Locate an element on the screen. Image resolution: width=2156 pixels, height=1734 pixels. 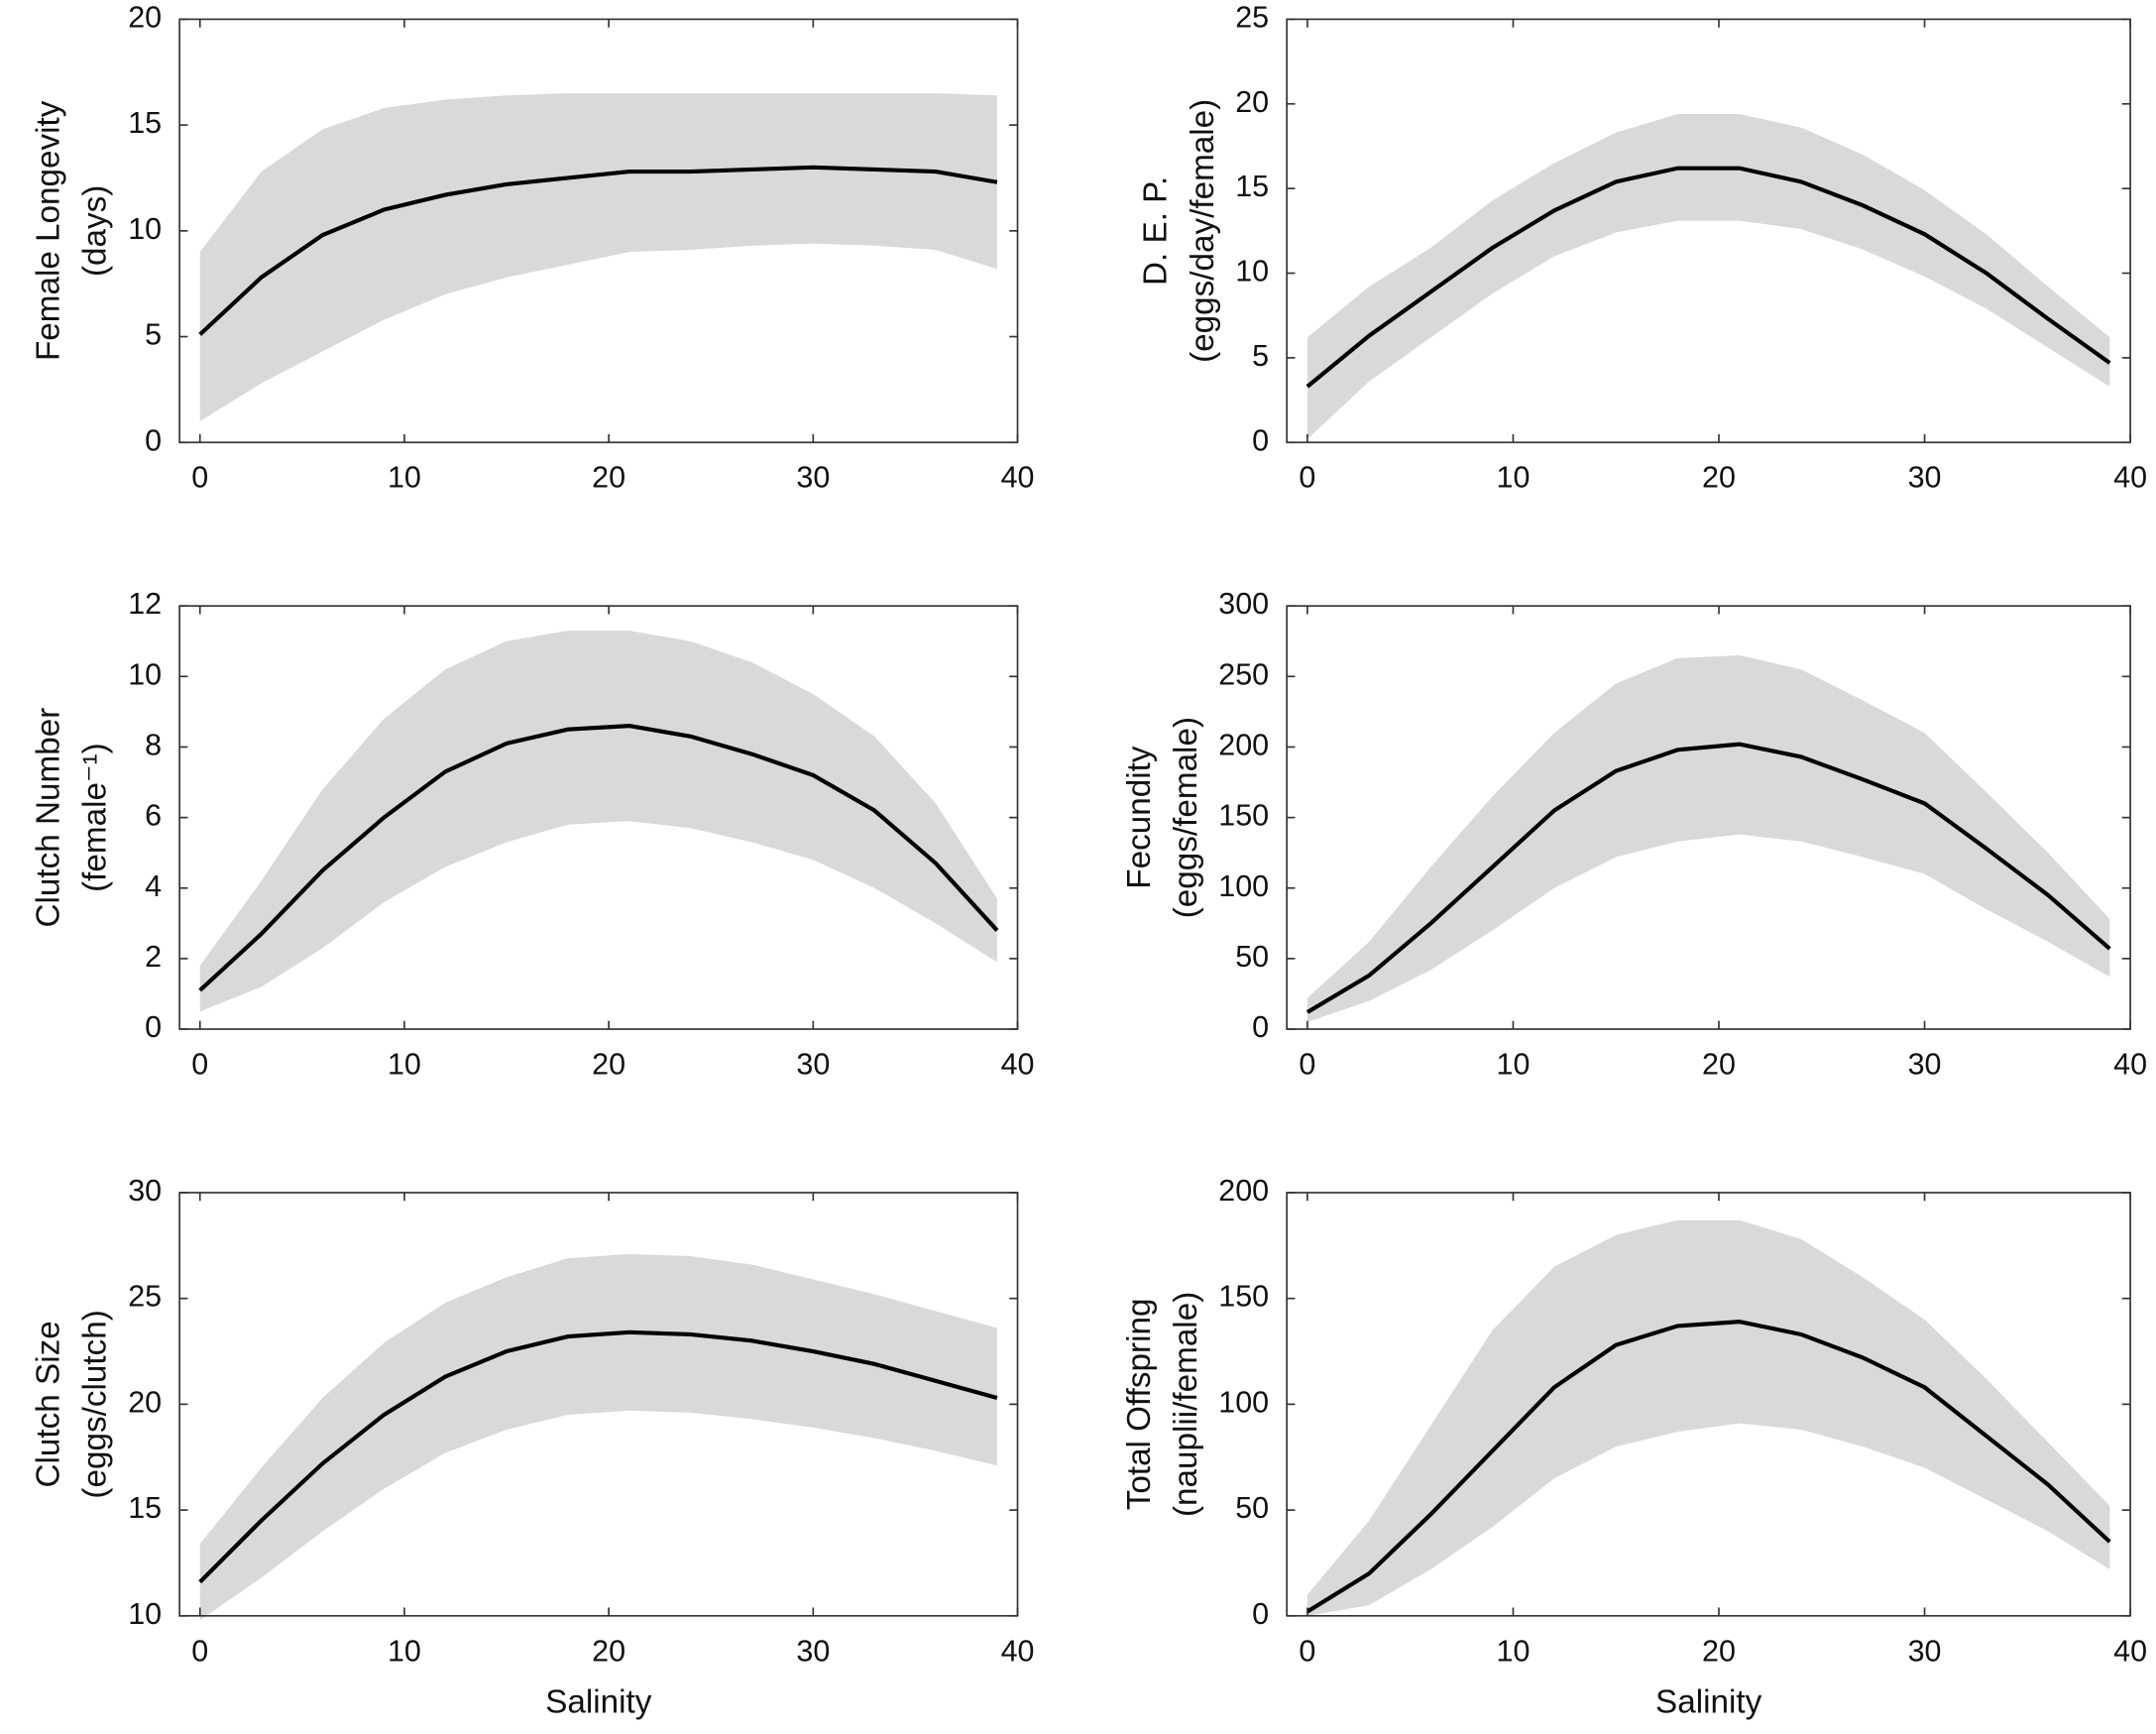
y-axis-label: (eggs/day/female) is located at coordinates (1203, 231).